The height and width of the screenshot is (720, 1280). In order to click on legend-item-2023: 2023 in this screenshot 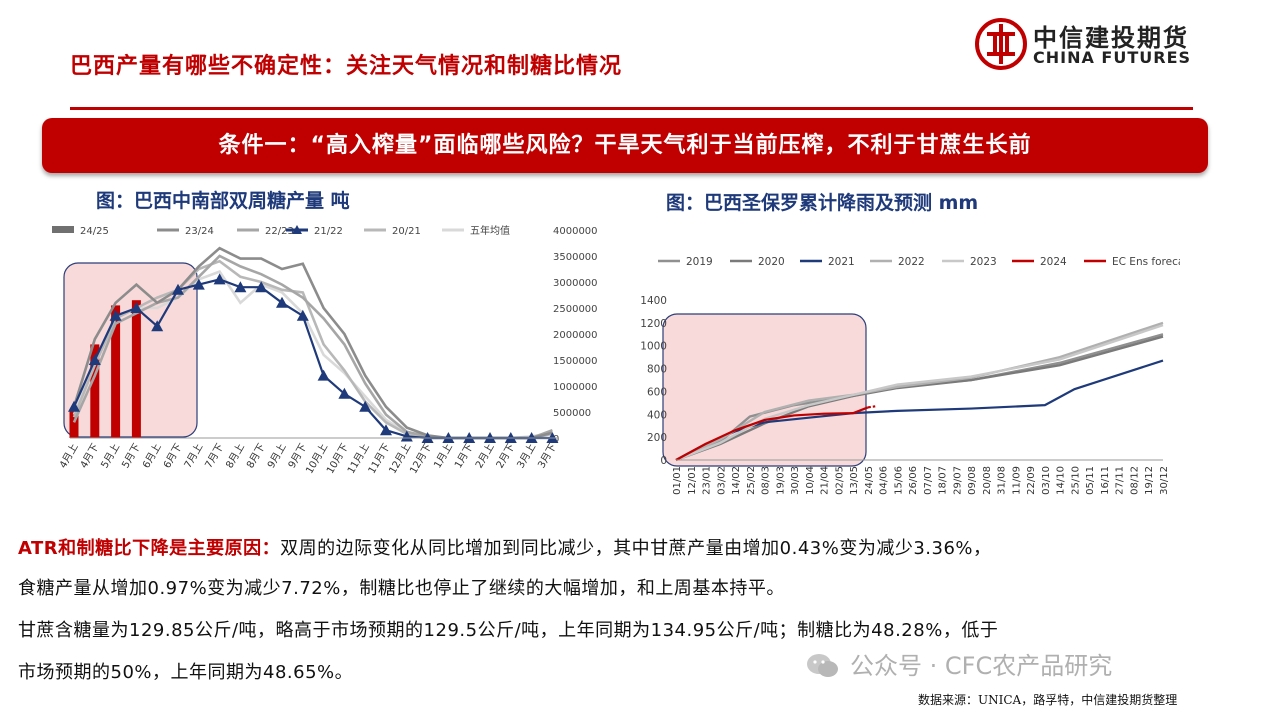, I will do `click(969, 262)`.